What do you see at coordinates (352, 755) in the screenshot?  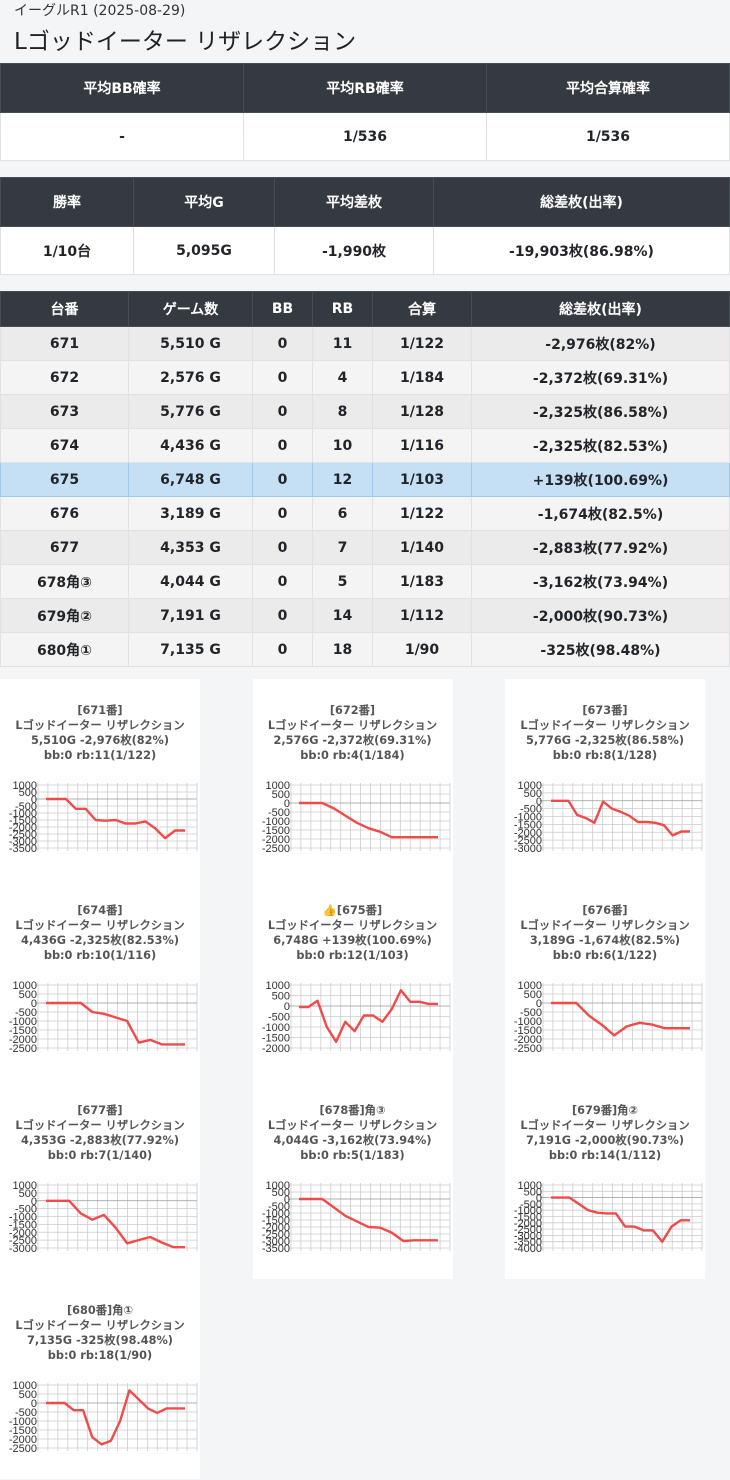 I see `chart-bonus: bb:0 rb:4(1/184)` at bounding box center [352, 755].